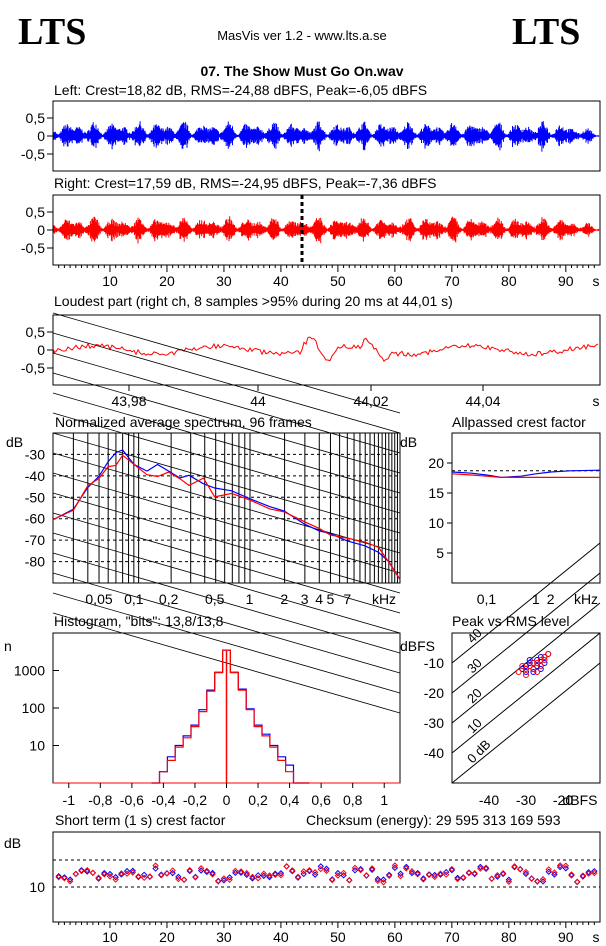  I want to click on right-waveform, so click(326, 230).